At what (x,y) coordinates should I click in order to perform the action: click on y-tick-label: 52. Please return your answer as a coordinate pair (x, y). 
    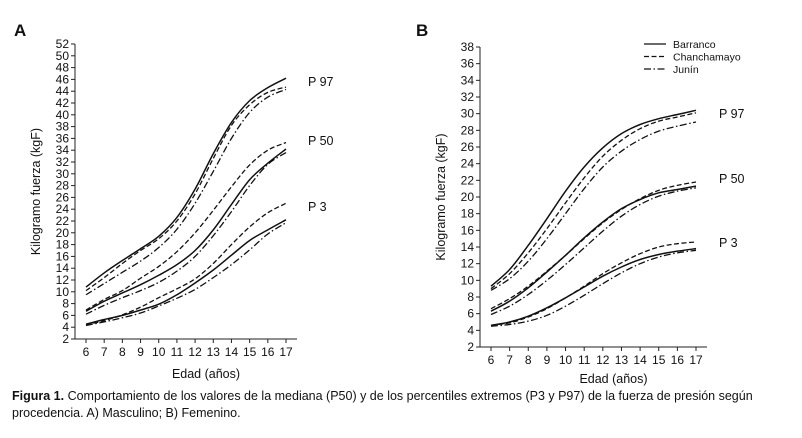
    Looking at the image, I should click on (63, 44).